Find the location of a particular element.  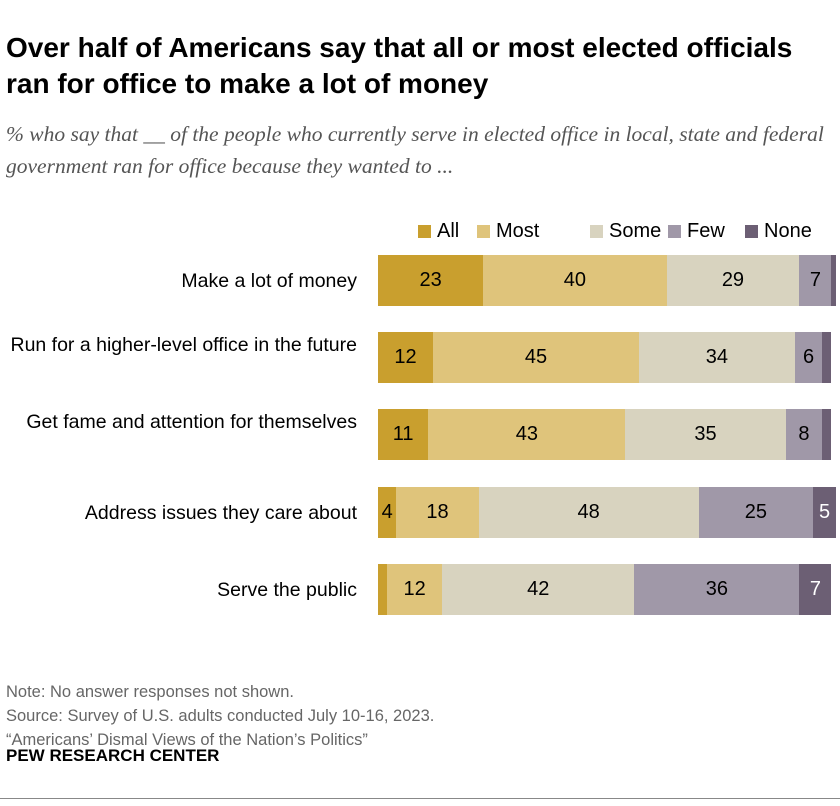

bar-segment-some: 42 is located at coordinates (538, 589).